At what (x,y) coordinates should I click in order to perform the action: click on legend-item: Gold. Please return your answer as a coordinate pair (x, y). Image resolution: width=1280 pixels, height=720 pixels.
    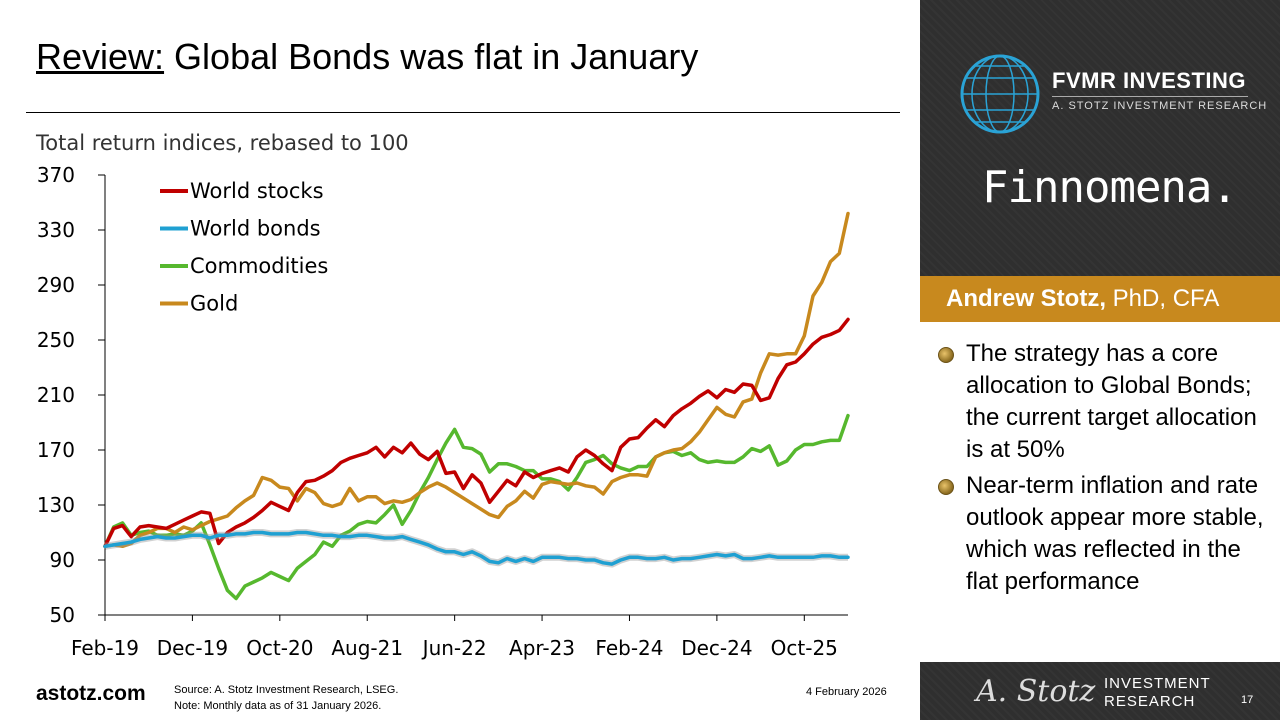
    Looking at the image, I should click on (199, 304).